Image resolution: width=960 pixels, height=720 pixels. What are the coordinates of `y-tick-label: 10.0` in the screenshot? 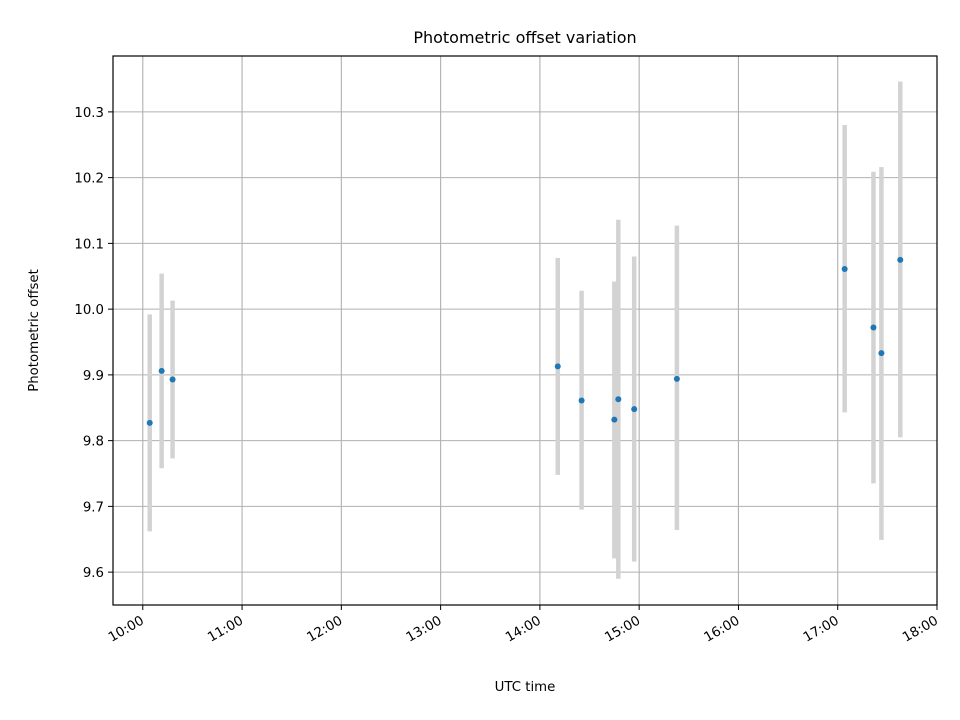 It's located at (89, 310).